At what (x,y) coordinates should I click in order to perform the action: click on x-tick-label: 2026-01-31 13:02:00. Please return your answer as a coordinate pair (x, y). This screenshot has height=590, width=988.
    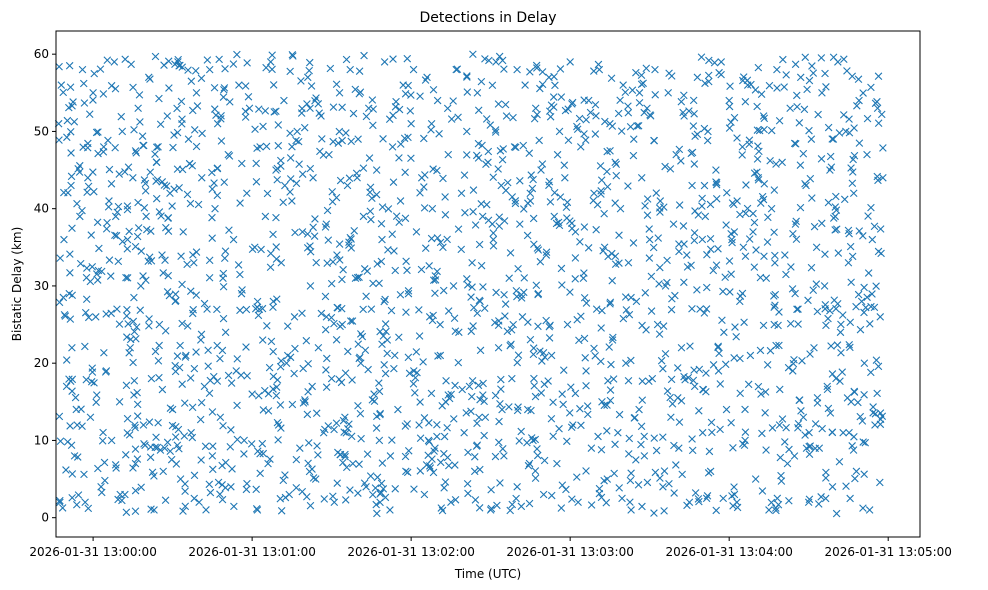
    Looking at the image, I should click on (410, 552).